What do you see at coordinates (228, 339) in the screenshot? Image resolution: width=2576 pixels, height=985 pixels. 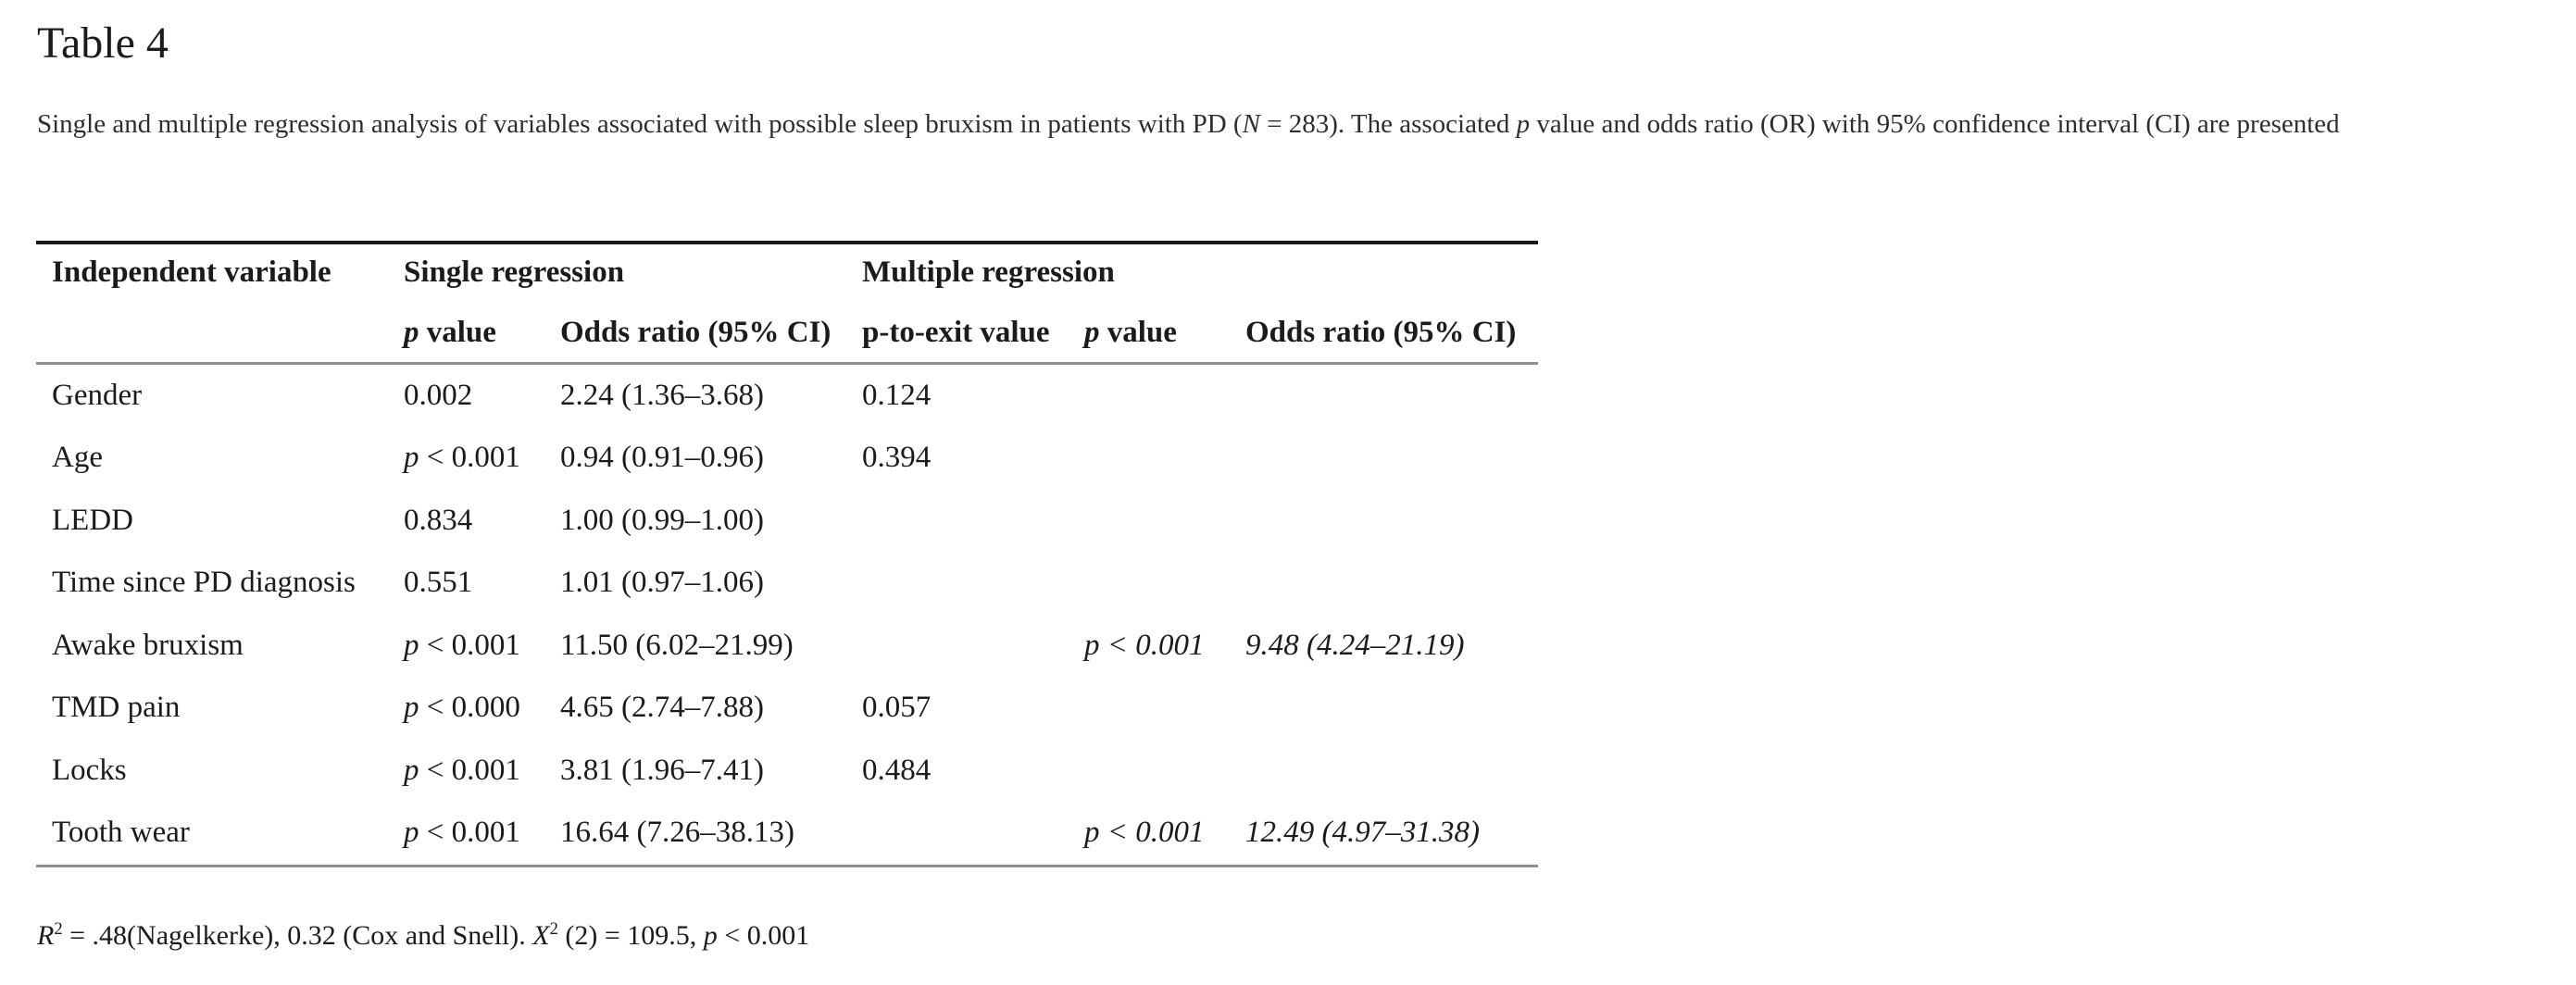 I see `subheader-empty` at bounding box center [228, 339].